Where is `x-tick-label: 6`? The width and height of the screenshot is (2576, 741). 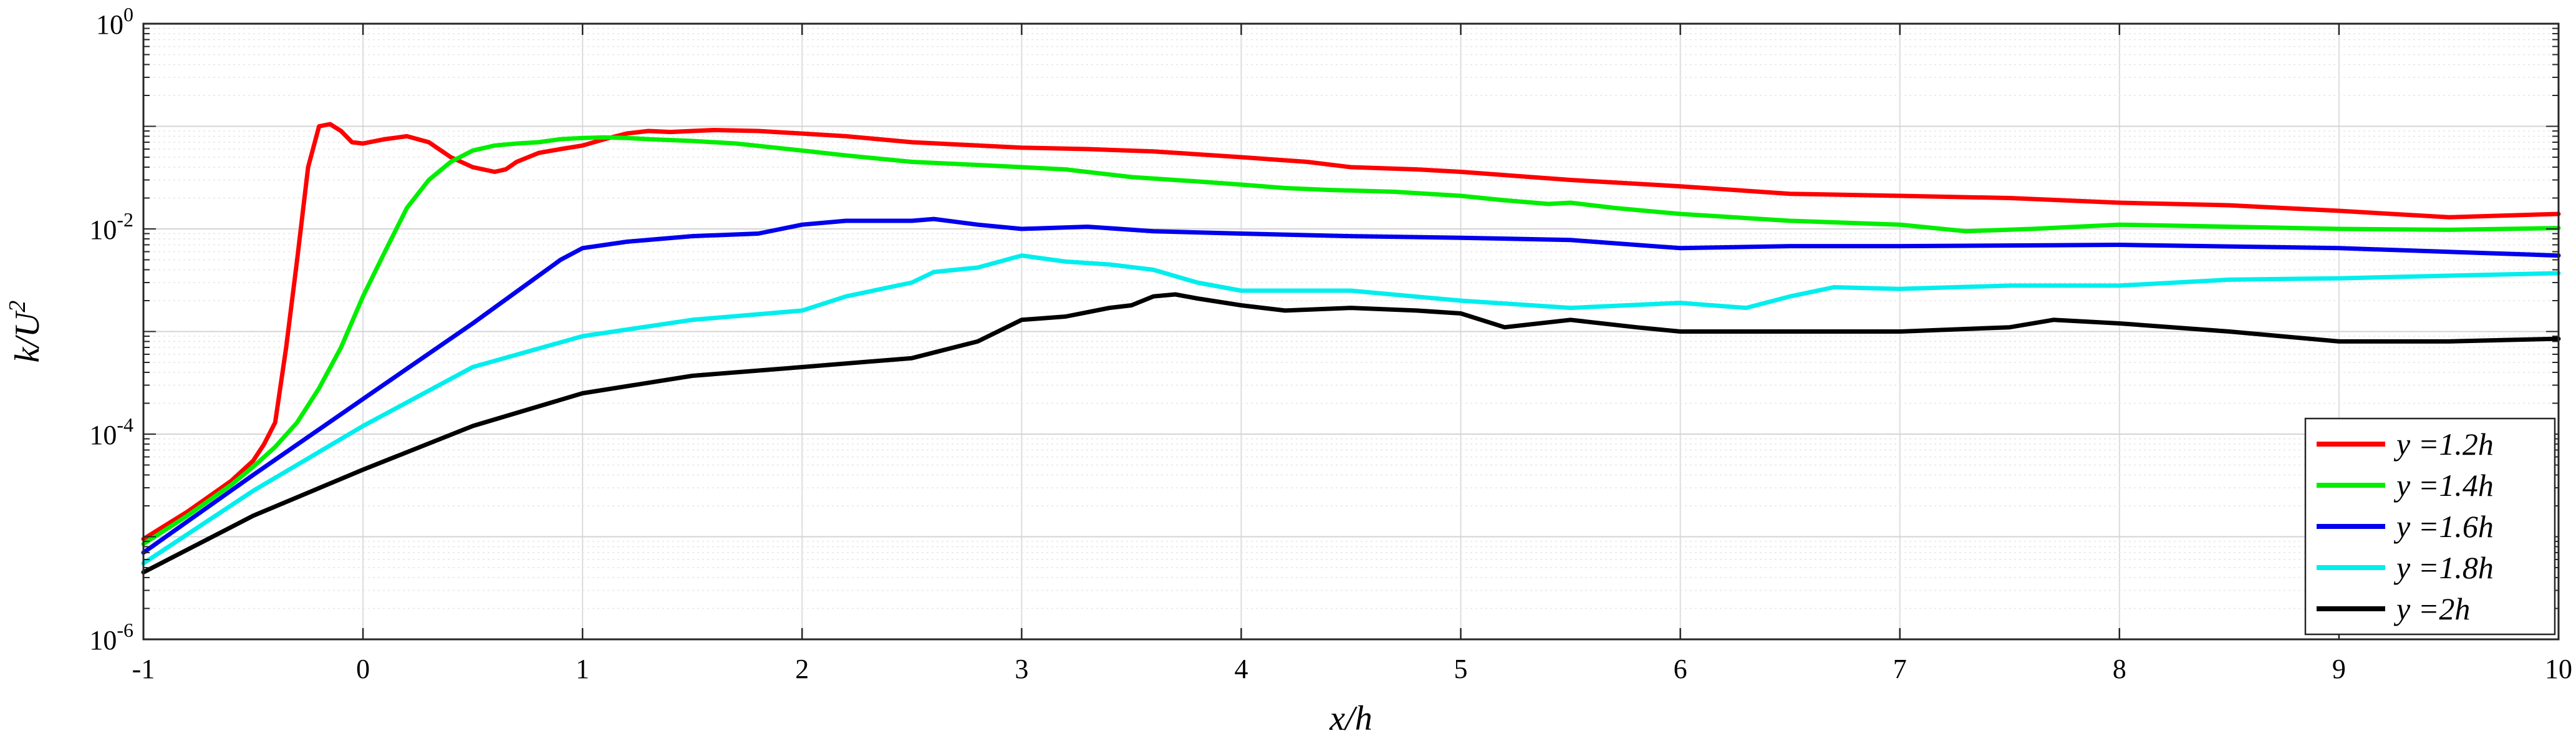 x-tick-label: 6 is located at coordinates (1680, 669).